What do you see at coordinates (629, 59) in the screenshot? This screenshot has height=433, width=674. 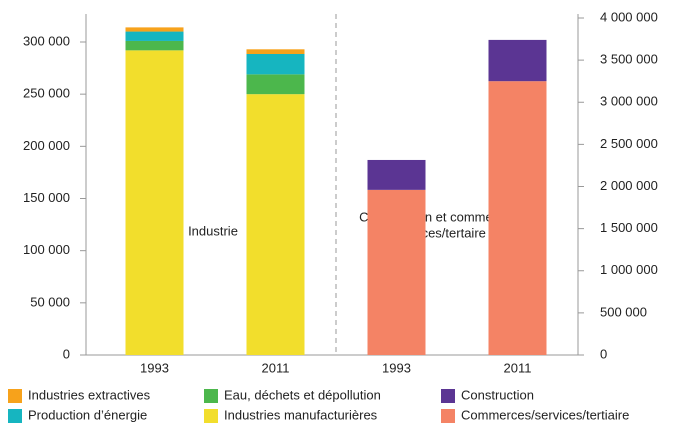 I see `y2-tick-label: 3 500 000` at bounding box center [629, 59].